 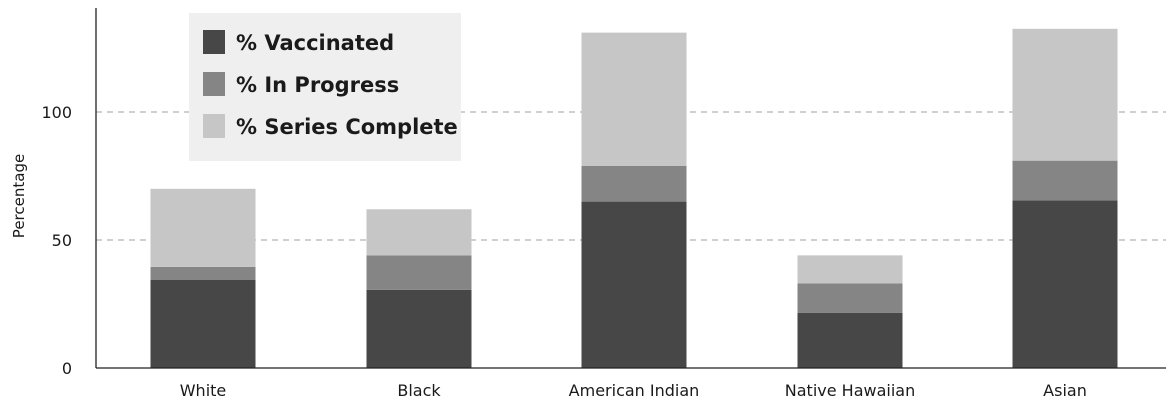 What do you see at coordinates (62, 240) in the screenshot?
I see `y-tick-label-50: 50` at bounding box center [62, 240].